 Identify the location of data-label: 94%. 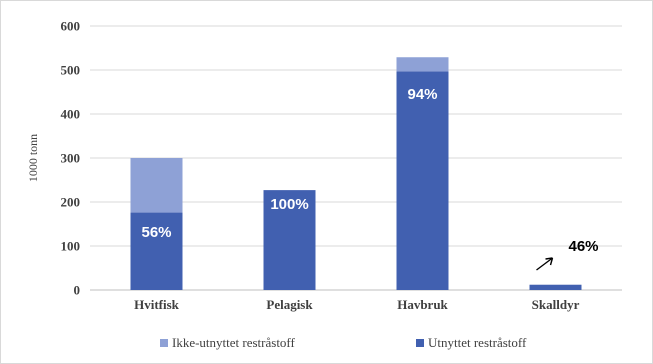
(422, 94).